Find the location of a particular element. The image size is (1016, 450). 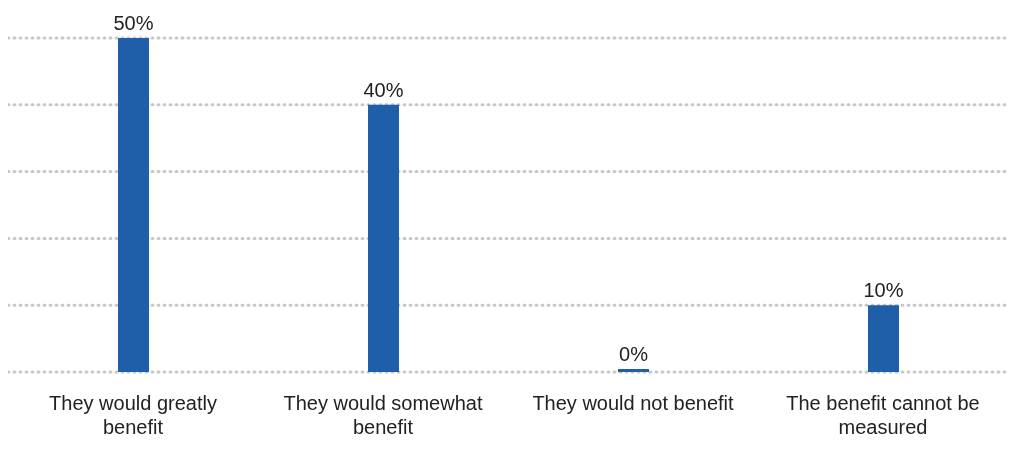

x-tick-label: They would not benefit is located at coordinates (633, 403).